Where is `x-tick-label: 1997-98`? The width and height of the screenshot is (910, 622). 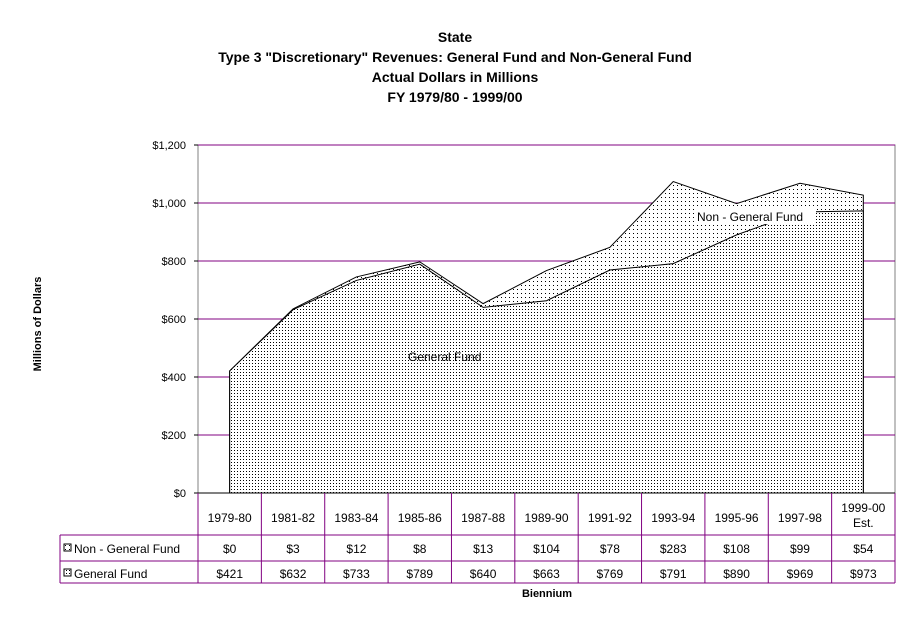 x-tick-label: 1997-98 is located at coordinates (800, 518).